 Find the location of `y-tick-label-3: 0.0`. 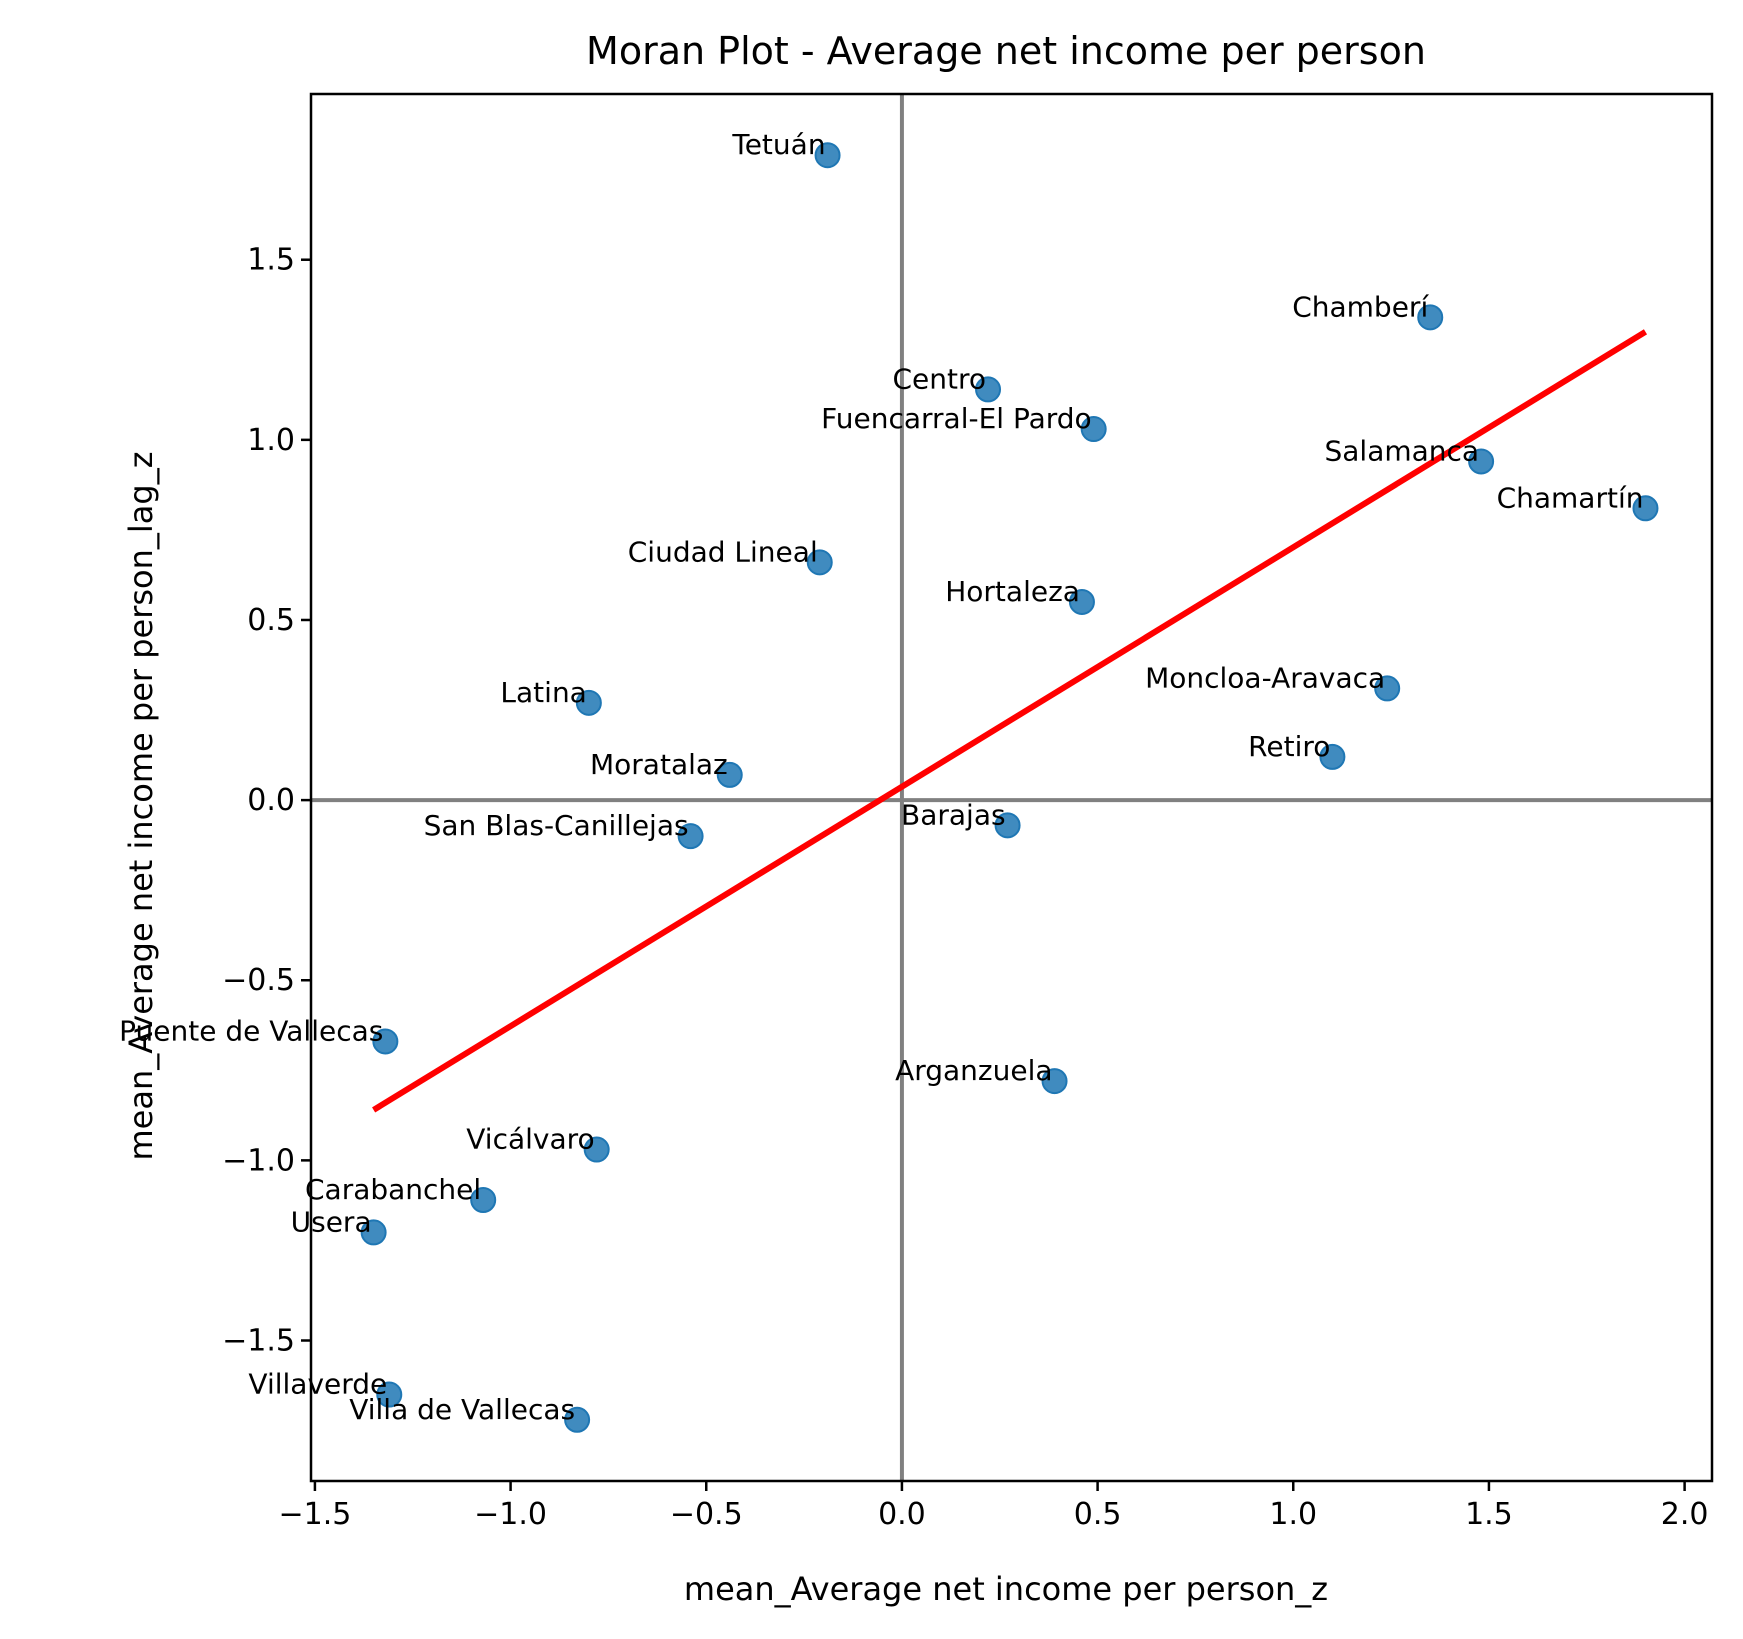

y-tick-label-3: 0.0 is located at coordinates (271, 800).